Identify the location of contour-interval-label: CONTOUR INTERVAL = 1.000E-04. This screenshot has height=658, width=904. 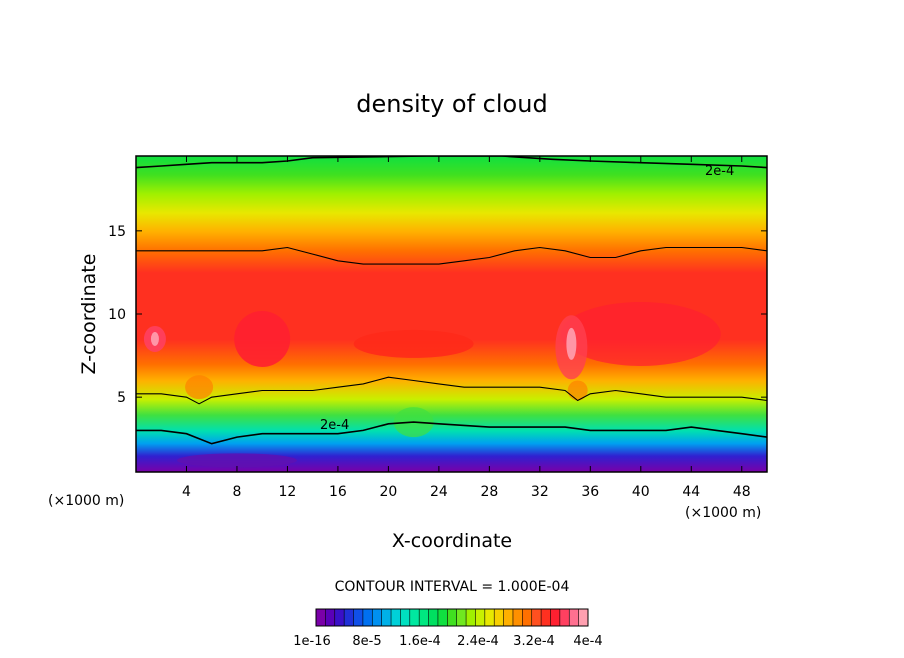
(452, 587).